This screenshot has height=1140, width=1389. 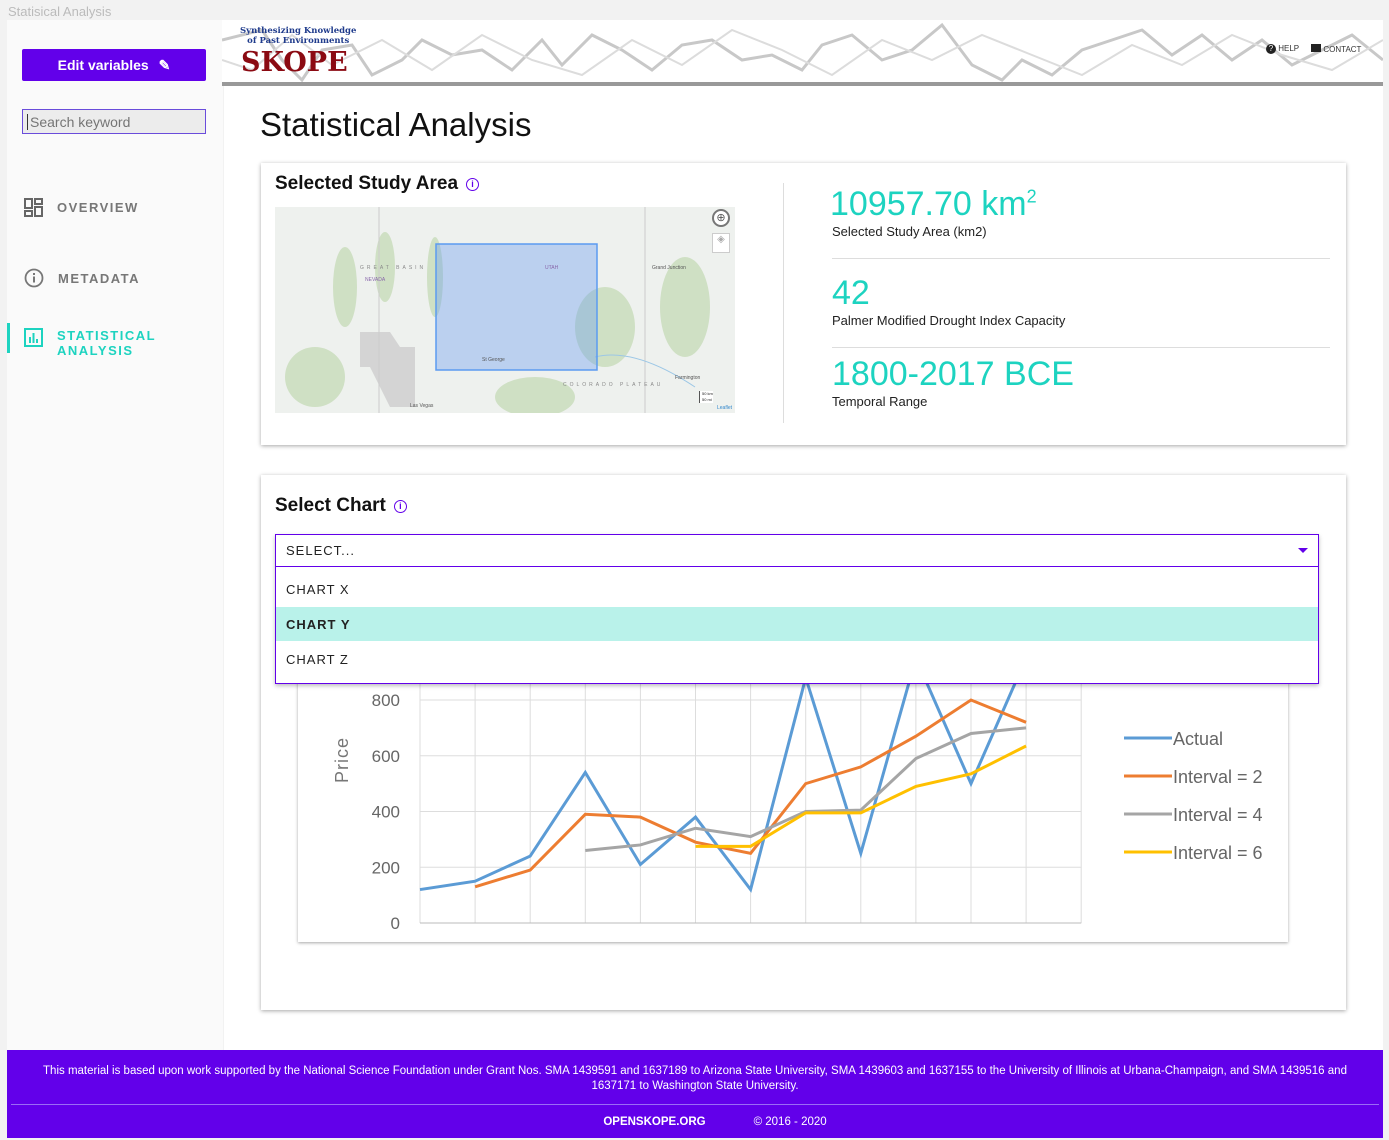 What do you see at coordinates (396, 124) in the screenshot?
I see `page-title: Statistical Analysis` at bounding box center [396, 124].